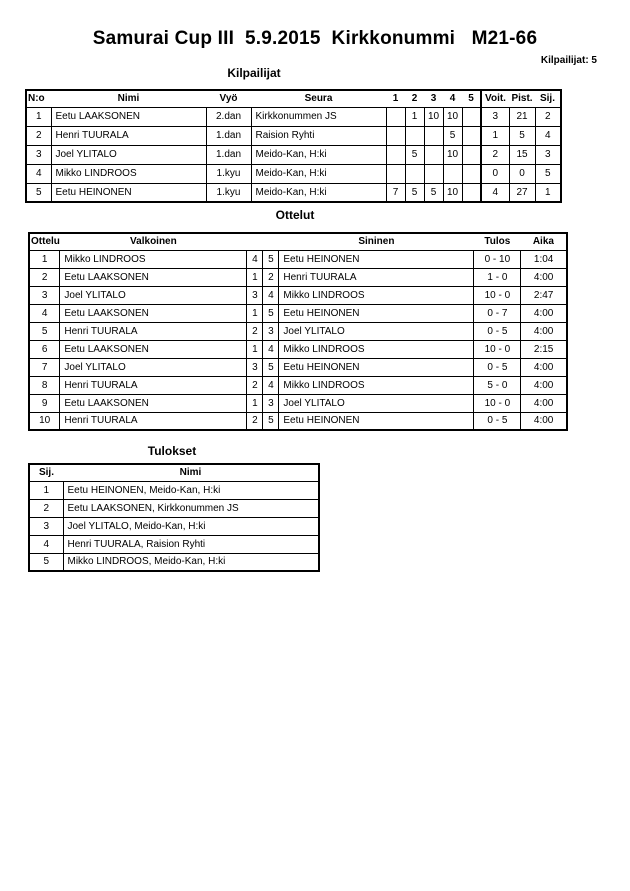  What do you see at coordinates (44, 259) in the screenshot?
I see `match-no: 1` at bounding box center [44, 259].